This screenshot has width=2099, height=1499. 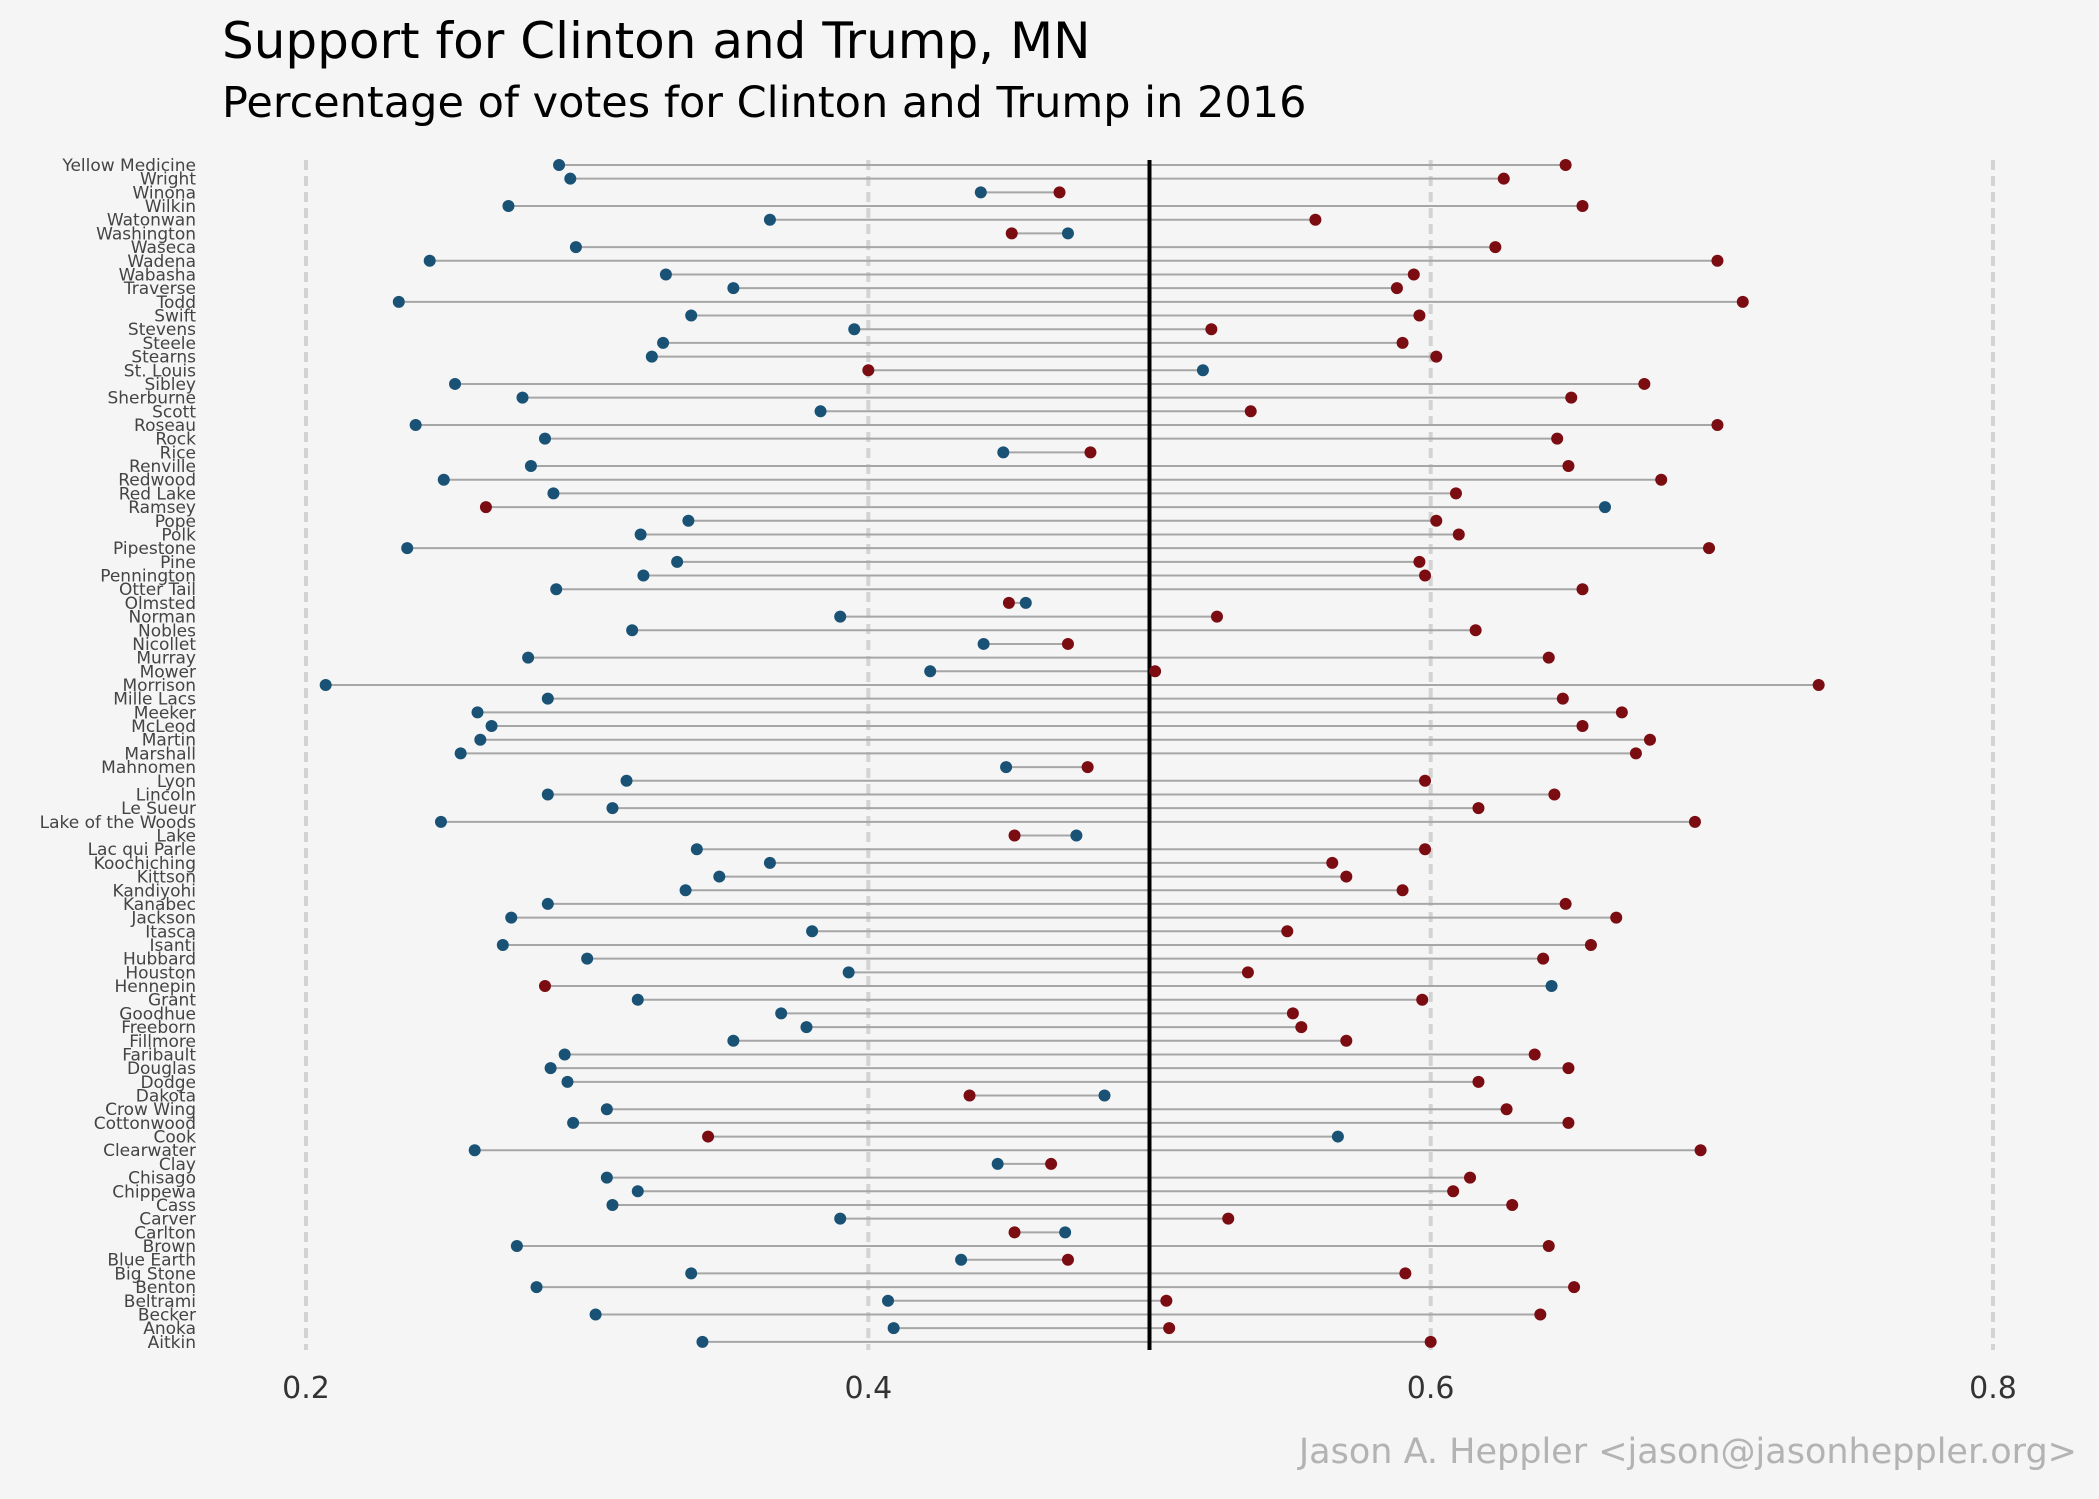 I want to click on y-axis-label: Itasca, so click(x=170, y=932).